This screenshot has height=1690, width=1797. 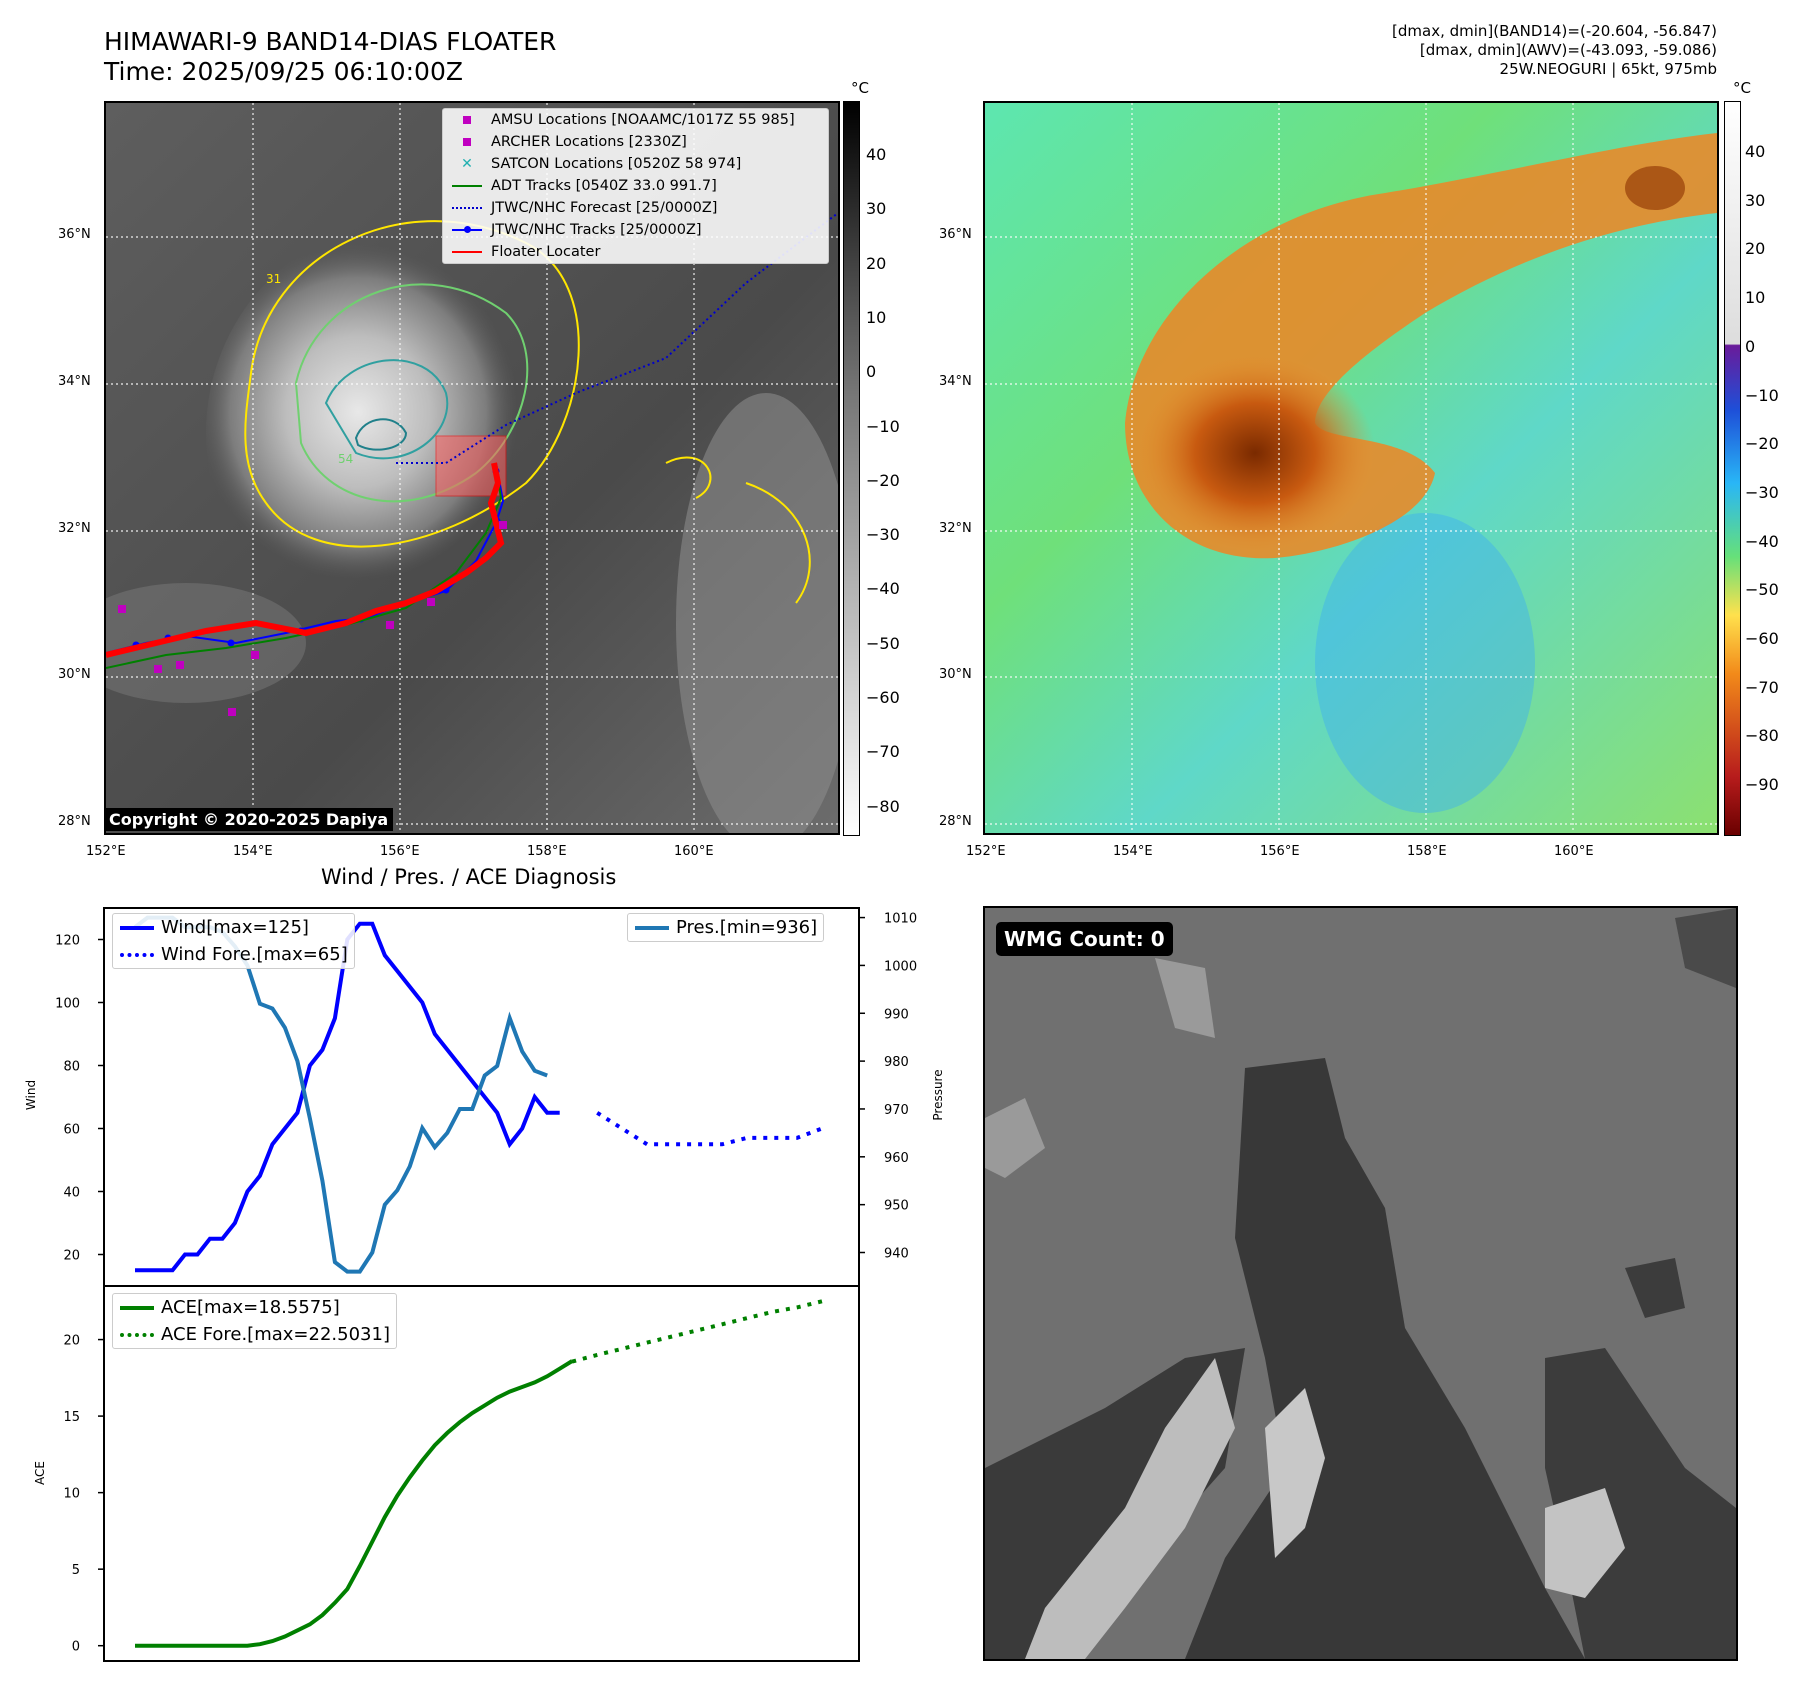 I want to click on colorbar-tick-label: −40, so click(x=883, y=589).